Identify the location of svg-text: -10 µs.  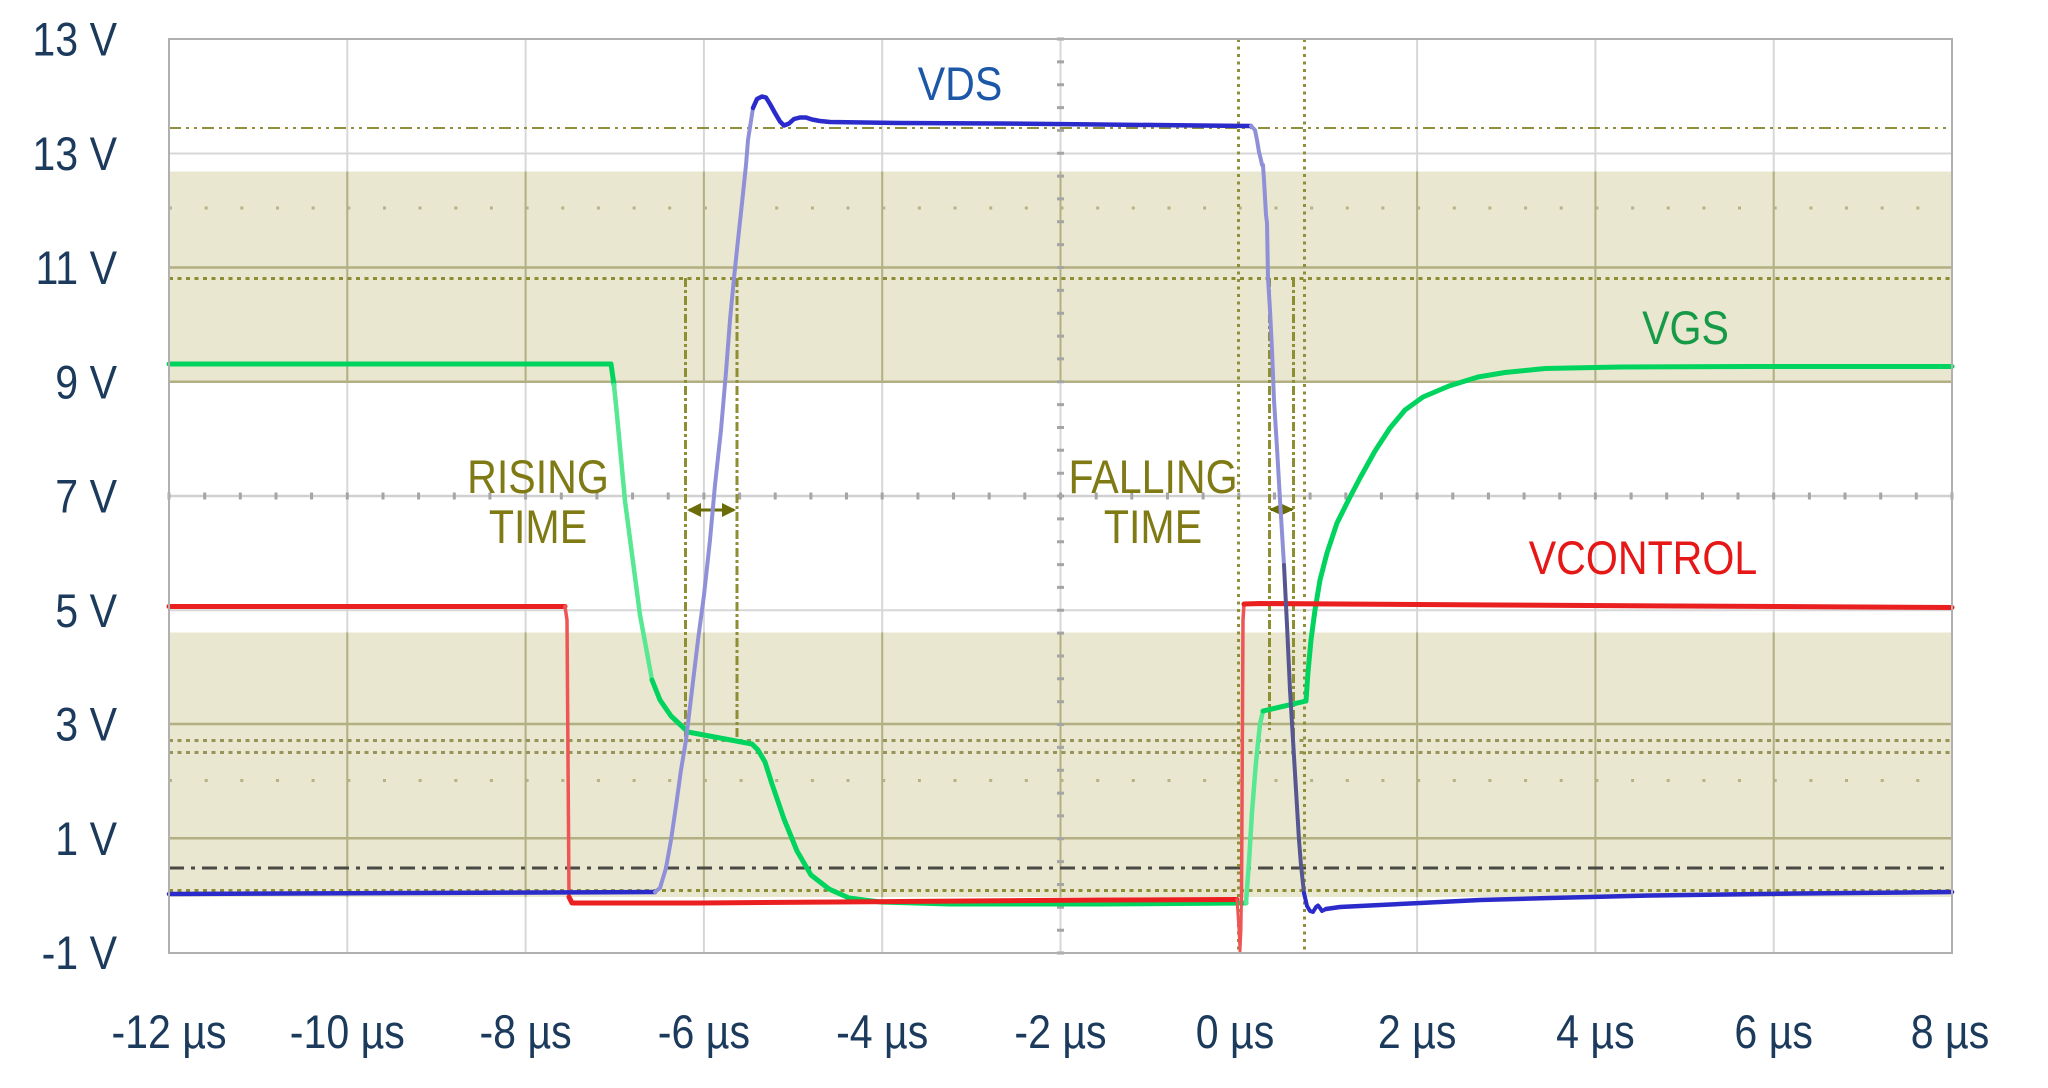
(347, 1032).